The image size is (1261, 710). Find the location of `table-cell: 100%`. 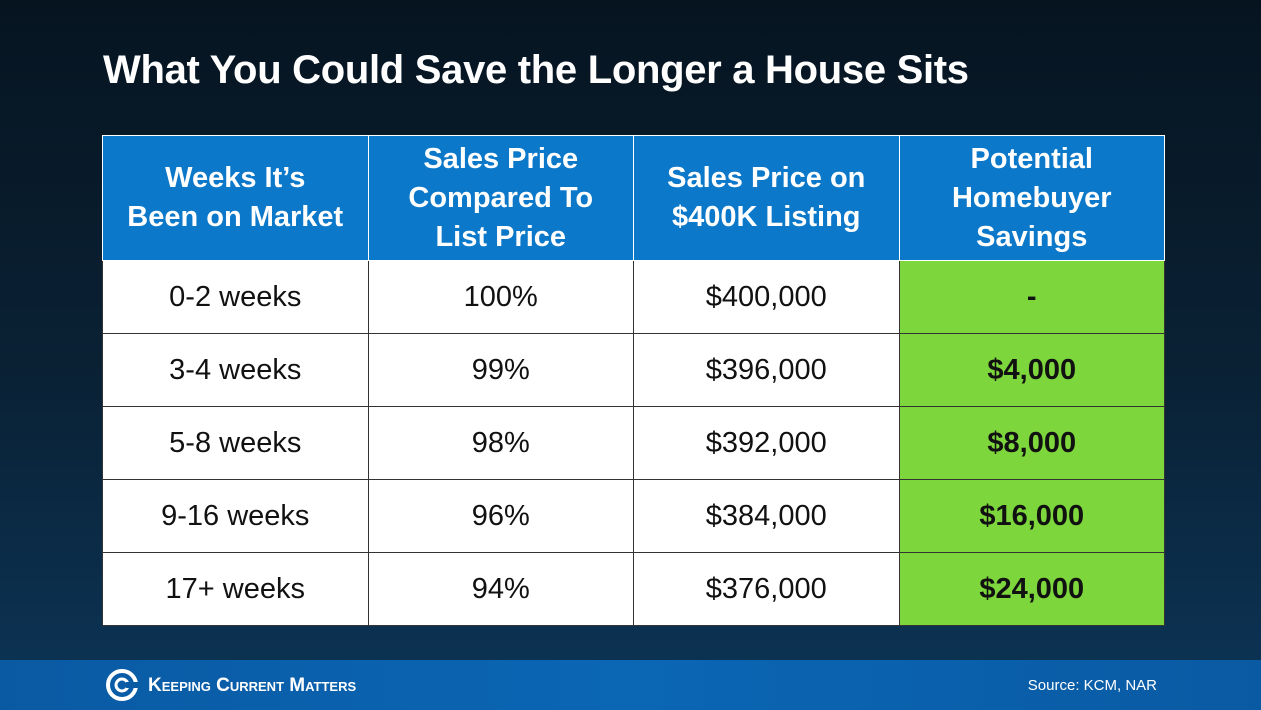

table-cell: 100% is located at coordinates (500, 297).